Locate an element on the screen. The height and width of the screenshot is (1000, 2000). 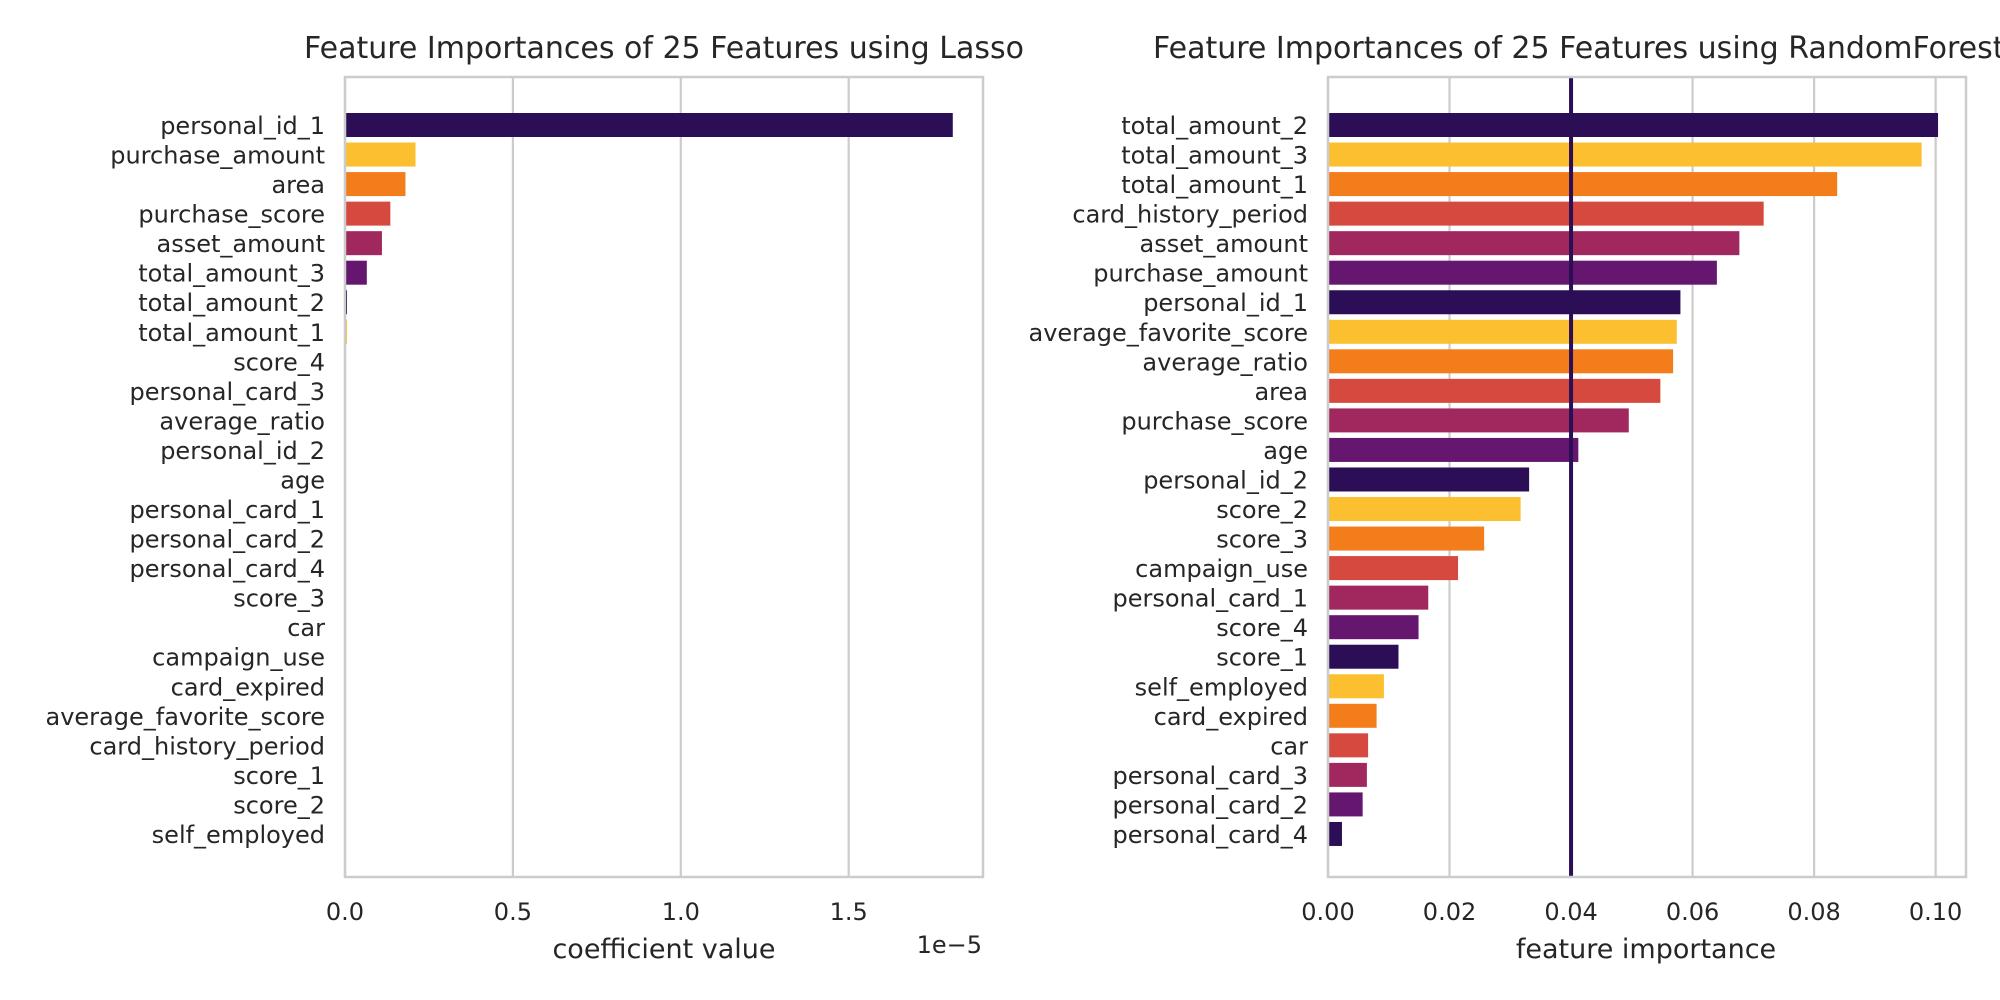
randomforest-category-label: personal_card_2 is located at coordinates (1211, 805).